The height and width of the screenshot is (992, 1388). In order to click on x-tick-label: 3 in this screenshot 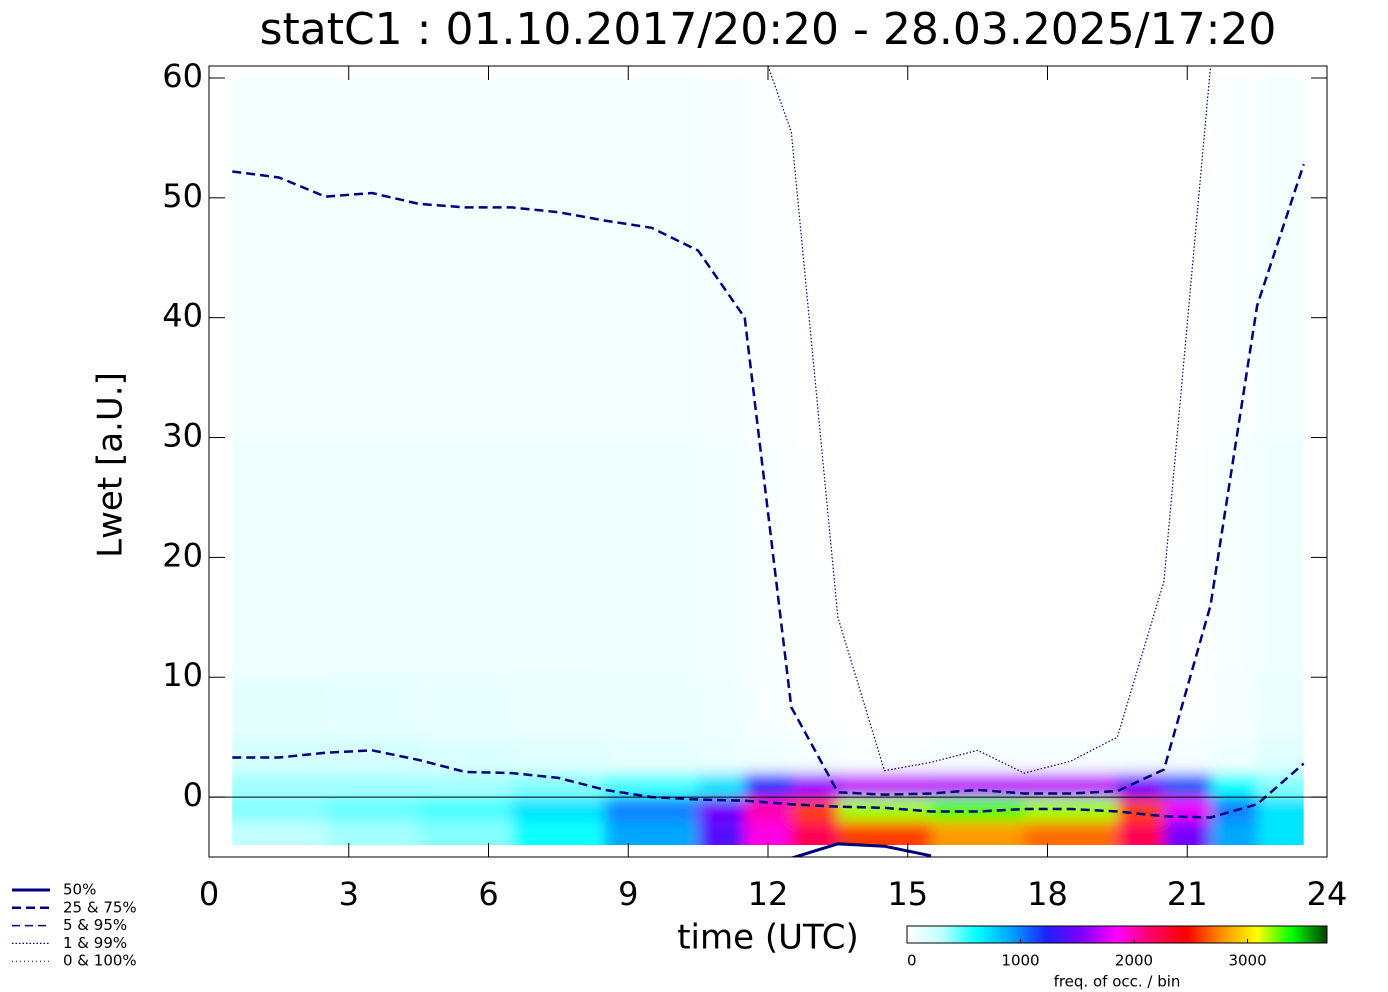, I will do `click(349, 894)`.